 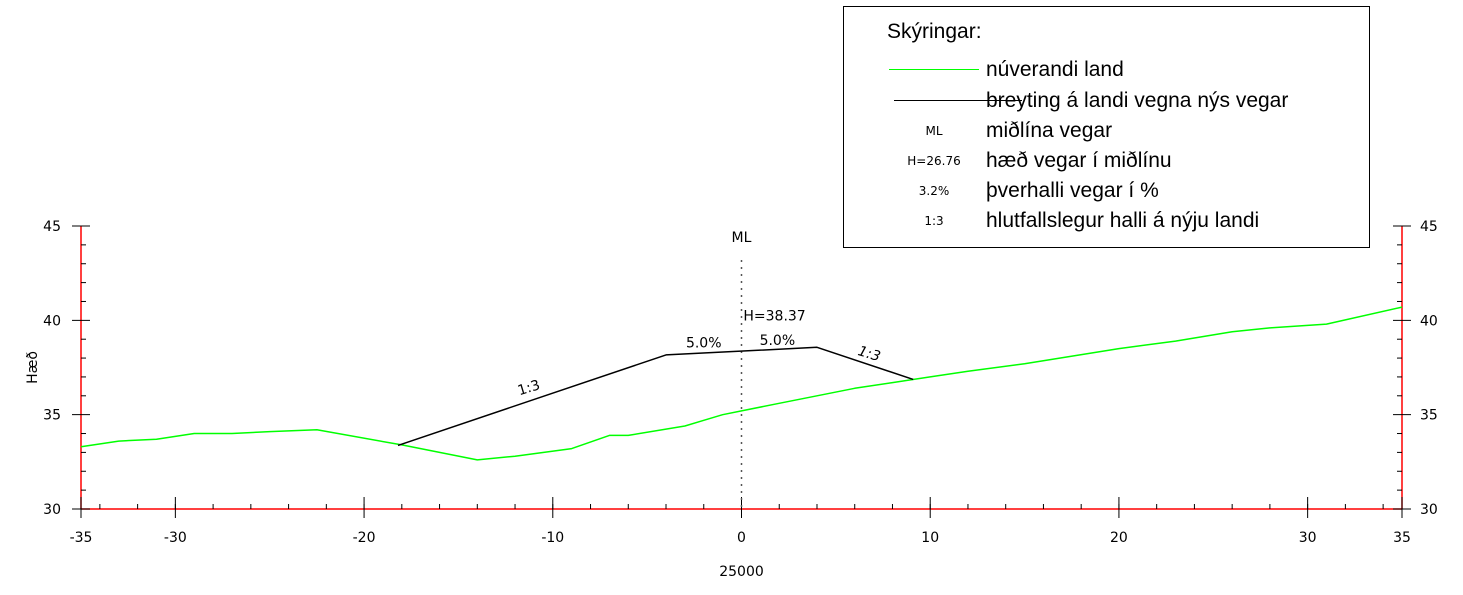 I want to click on y-tick-label-left: 35, so click(x=52, y=416).